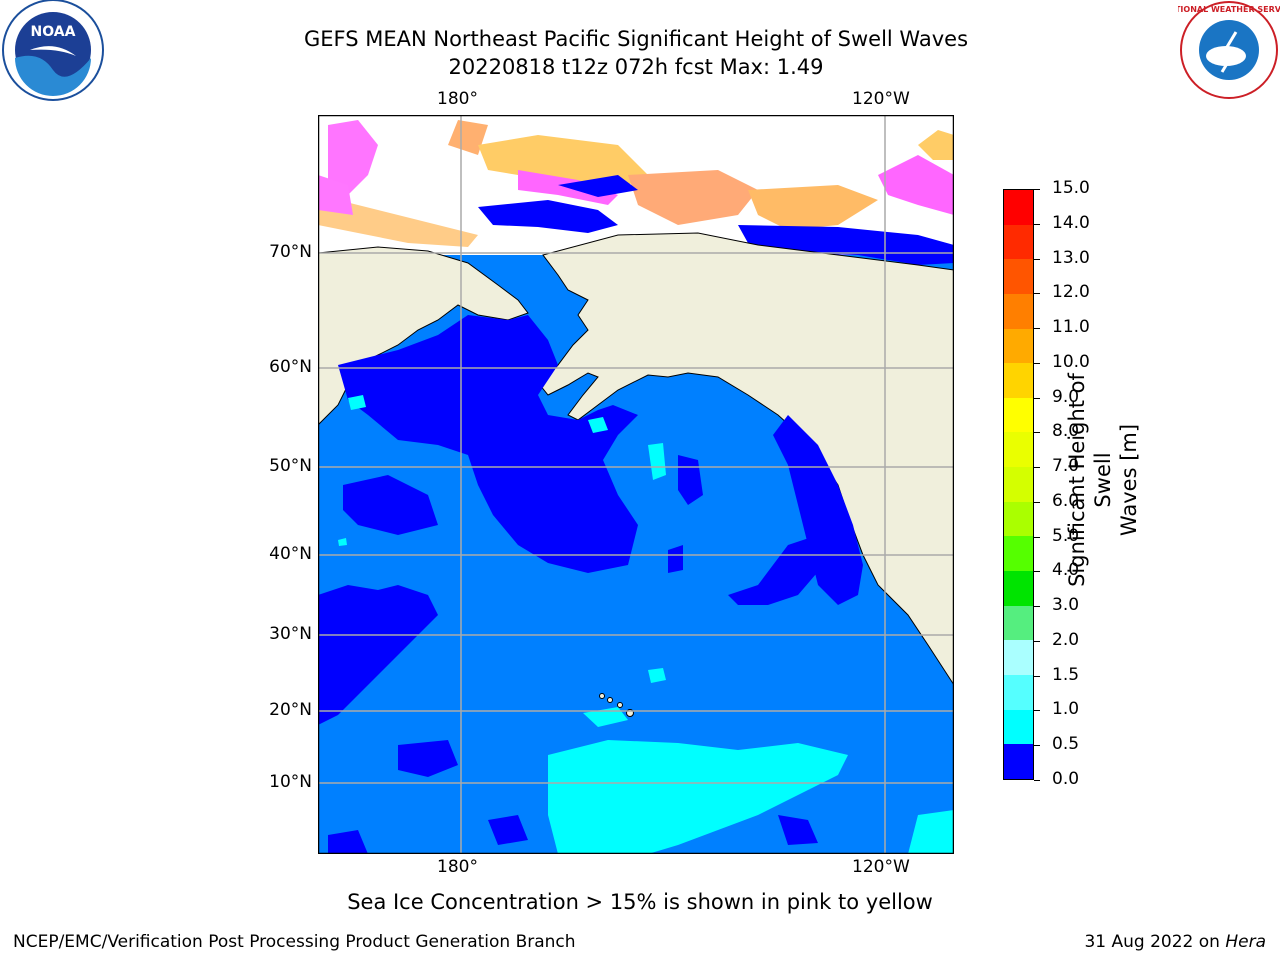 This screenshot has width=1280, height=960. What do you see at coordinates (1071, 222) in the screenshot?
I see `colorbar-tick-label: 14.0` at bounding box center [1071, 222].